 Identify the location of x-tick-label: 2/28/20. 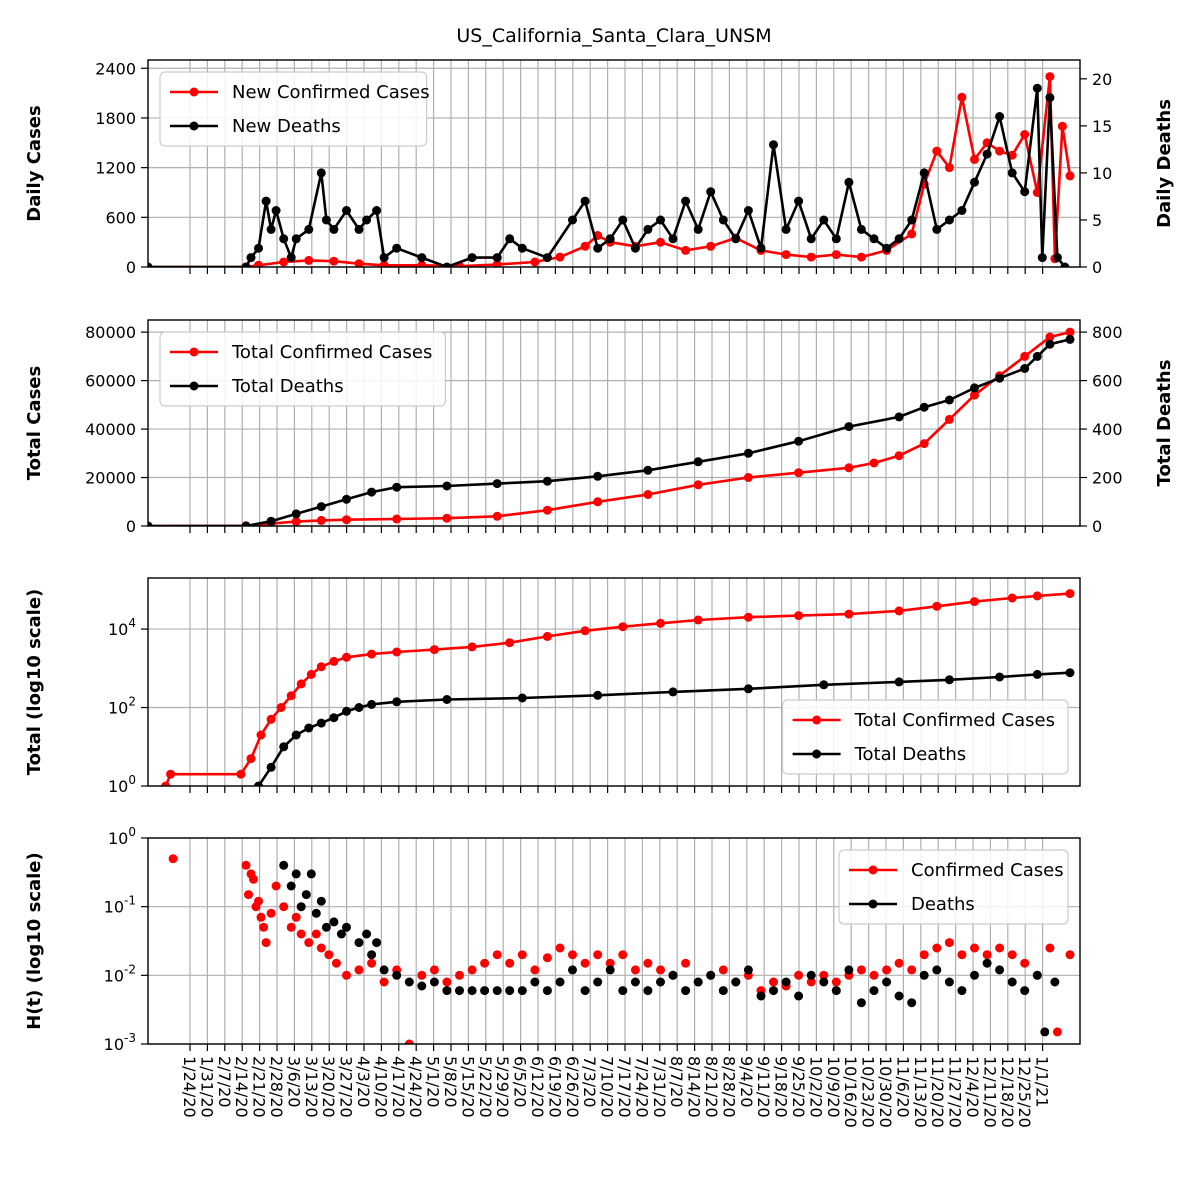
(276, 1087).